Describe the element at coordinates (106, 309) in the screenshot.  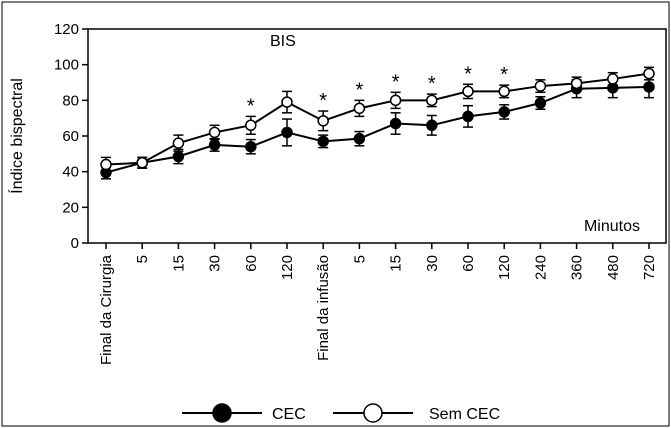
I see `x-tick-label-0: Final da Cirurgia` at that location.